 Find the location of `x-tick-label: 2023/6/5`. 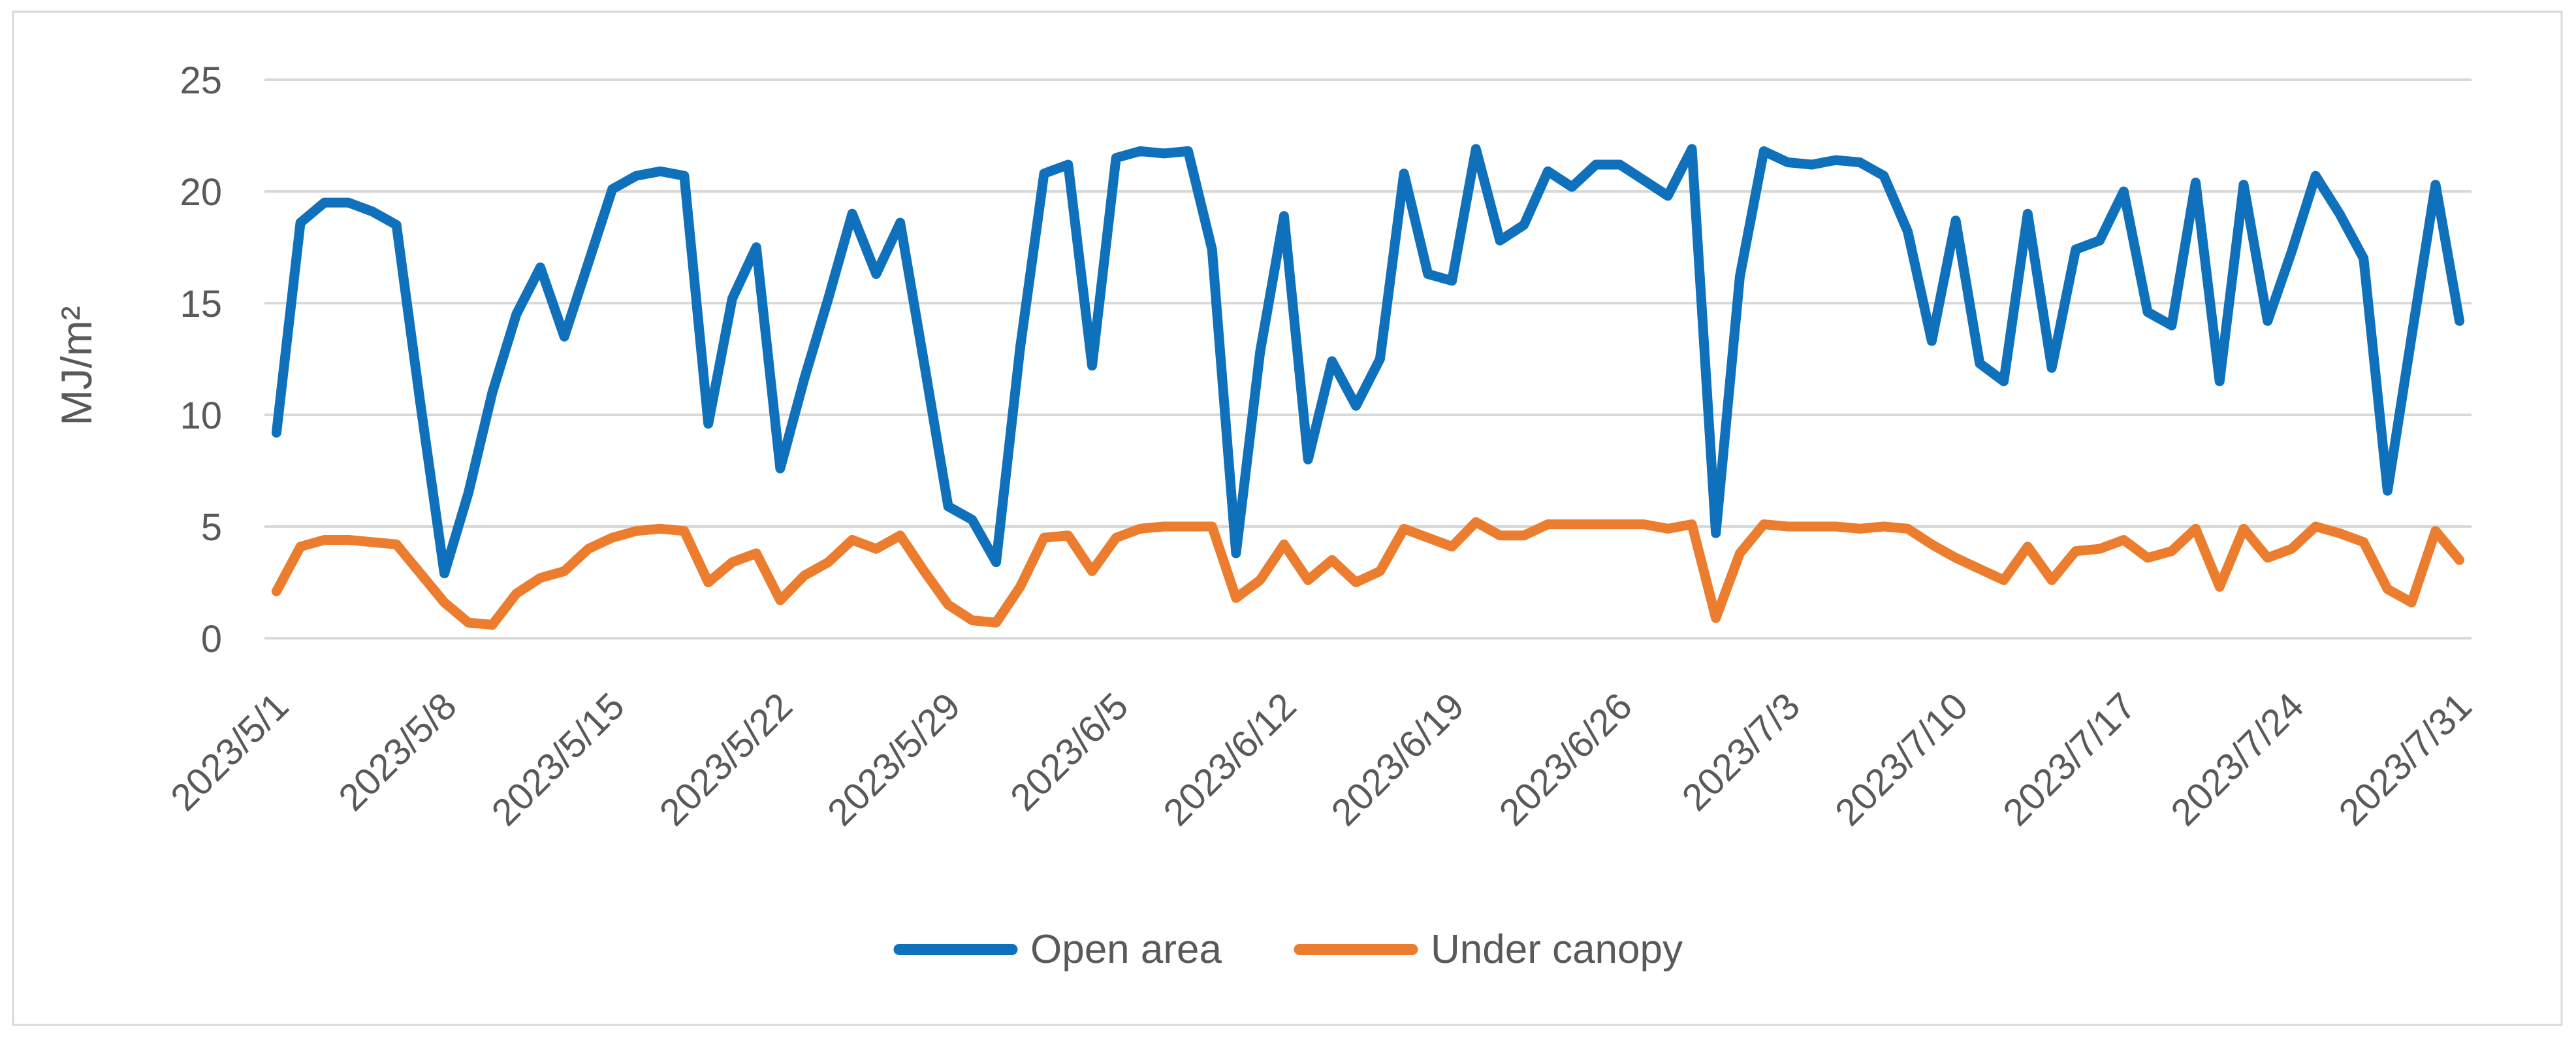

x-tick-label: 2023/6/5 is located at coordinates (1070, 752).